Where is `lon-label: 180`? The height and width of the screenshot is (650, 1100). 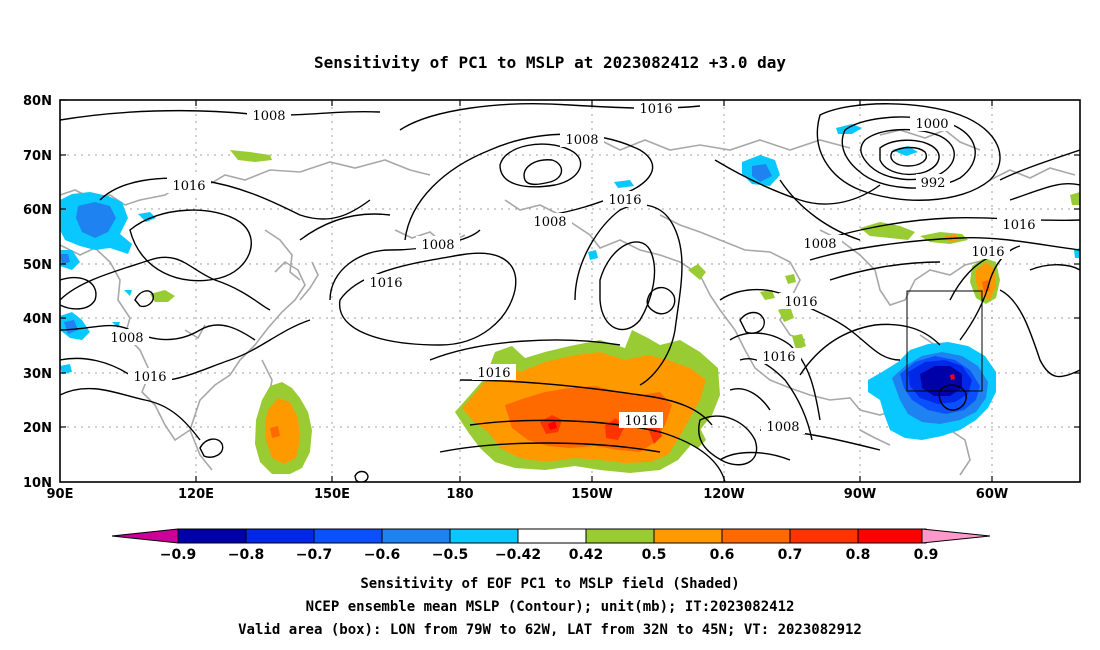 lon-label: 180 is located at coordinates (459, 494).